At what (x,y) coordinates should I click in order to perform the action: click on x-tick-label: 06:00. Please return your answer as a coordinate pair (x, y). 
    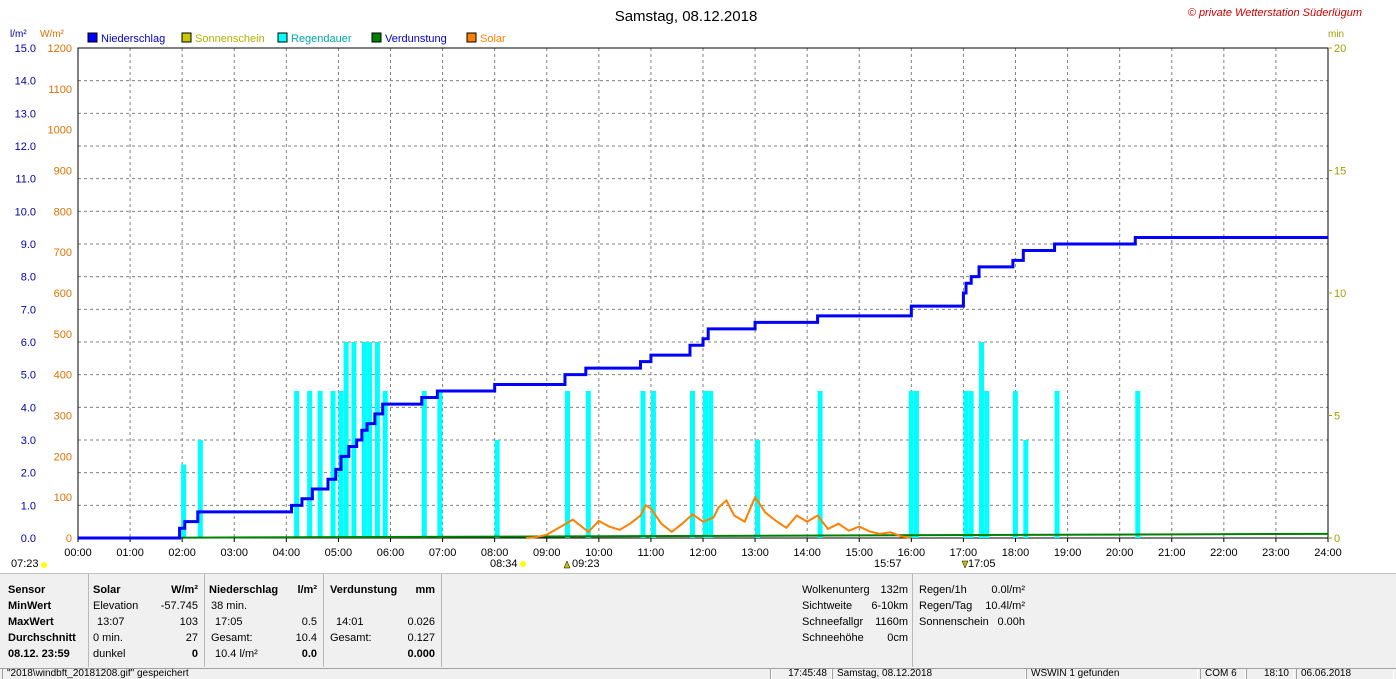
    Looking at the image, I should click on (391, 553).